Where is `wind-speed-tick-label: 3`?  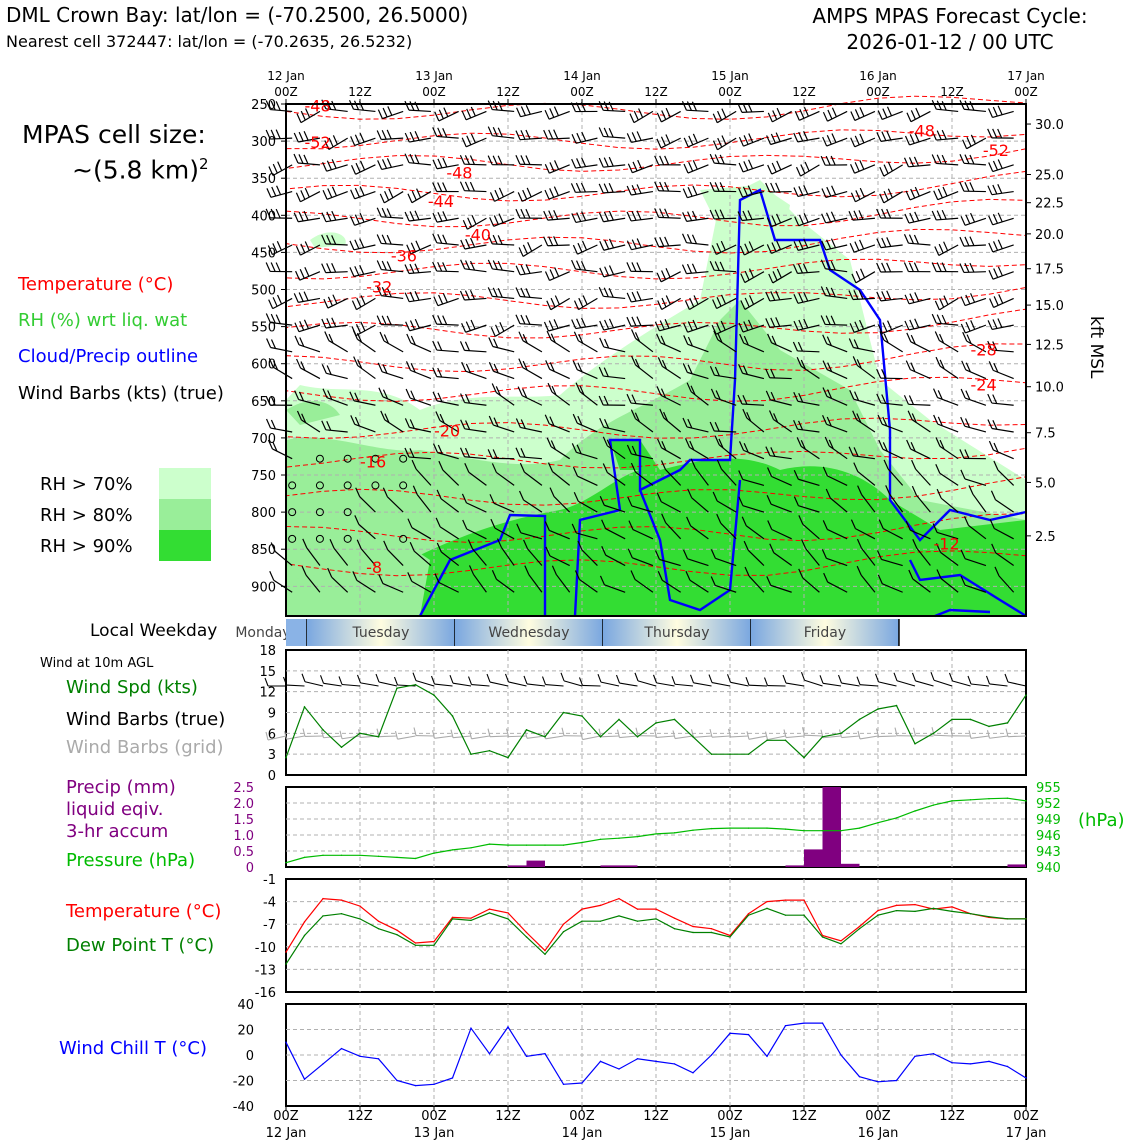 wind-speed-tick-label: 3 is located at coordinates (272, 755).